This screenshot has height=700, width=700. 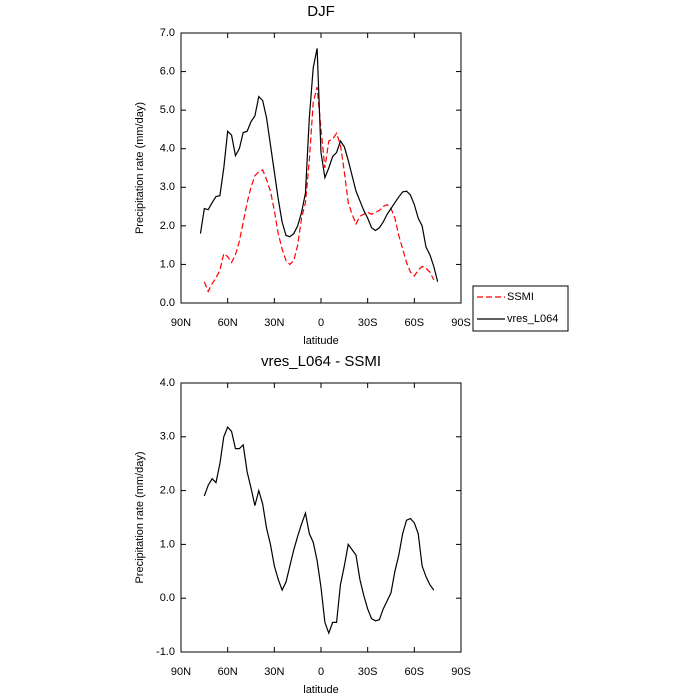 What do you see at coordinates (321, 11) in the screenshot?
I see `chart-title: DJF` at bounding box center [321, 11].